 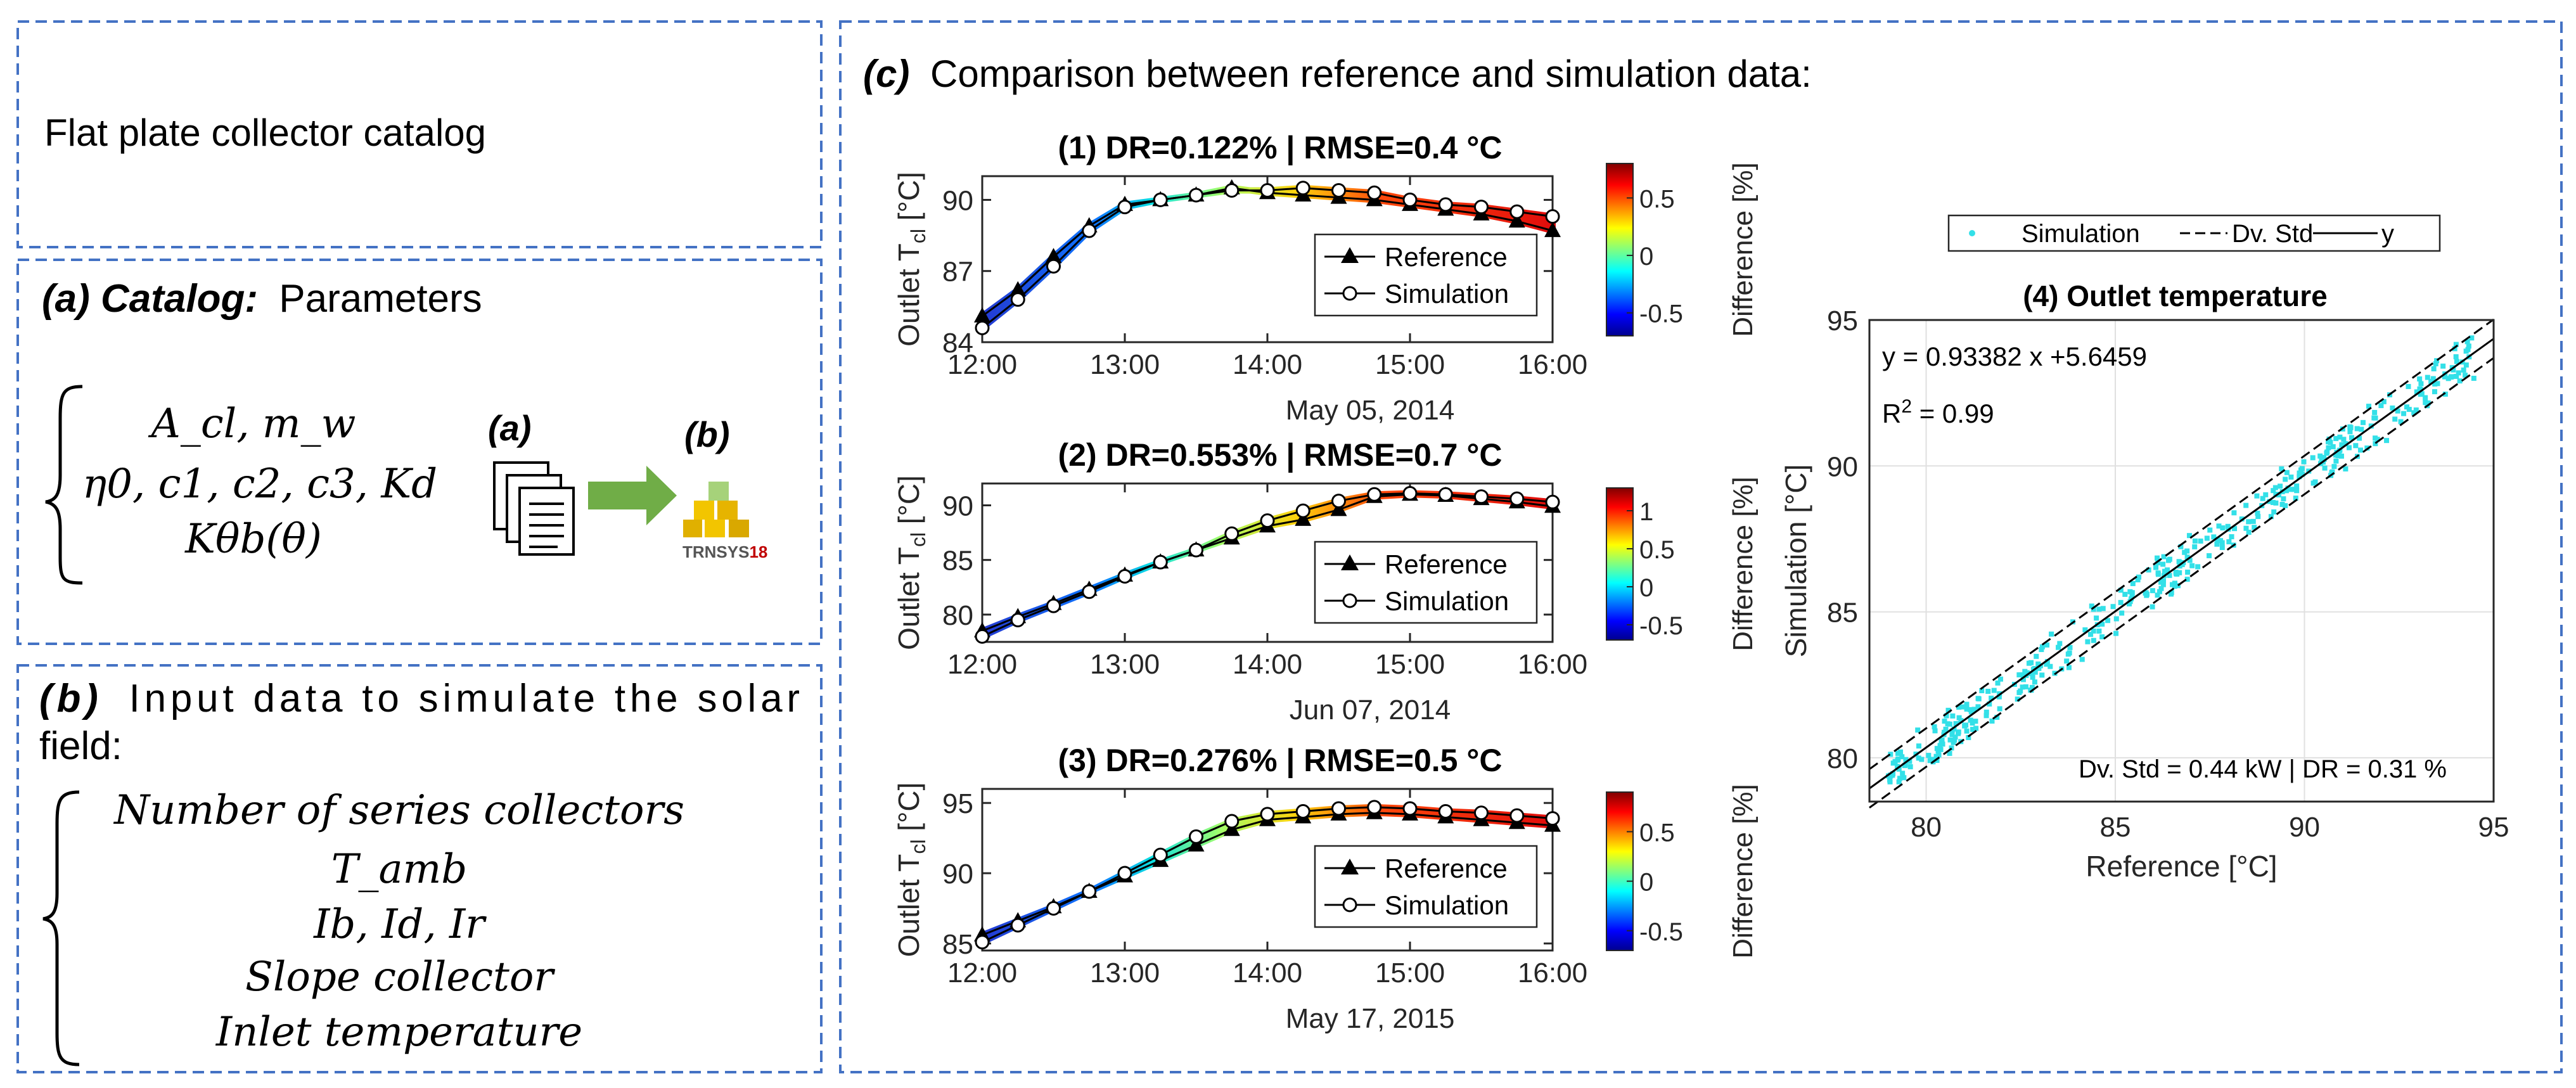 I want to click on x-tick-label: 12:00, so click(x=982, y=364).